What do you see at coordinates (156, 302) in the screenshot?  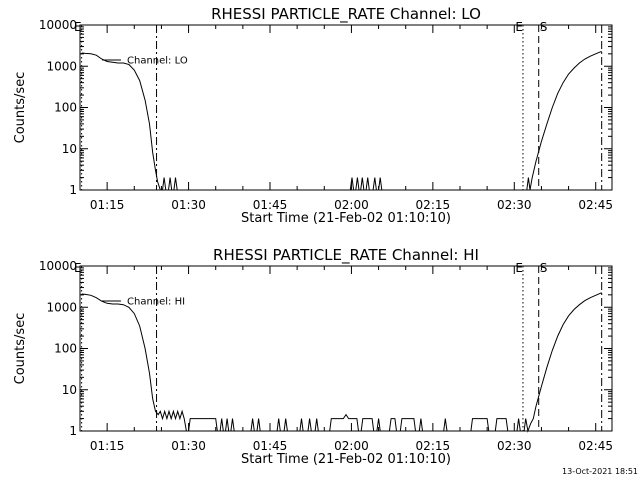 I see `chart-2-legend-label: Channel: HI` at bounding box center [156, 302].